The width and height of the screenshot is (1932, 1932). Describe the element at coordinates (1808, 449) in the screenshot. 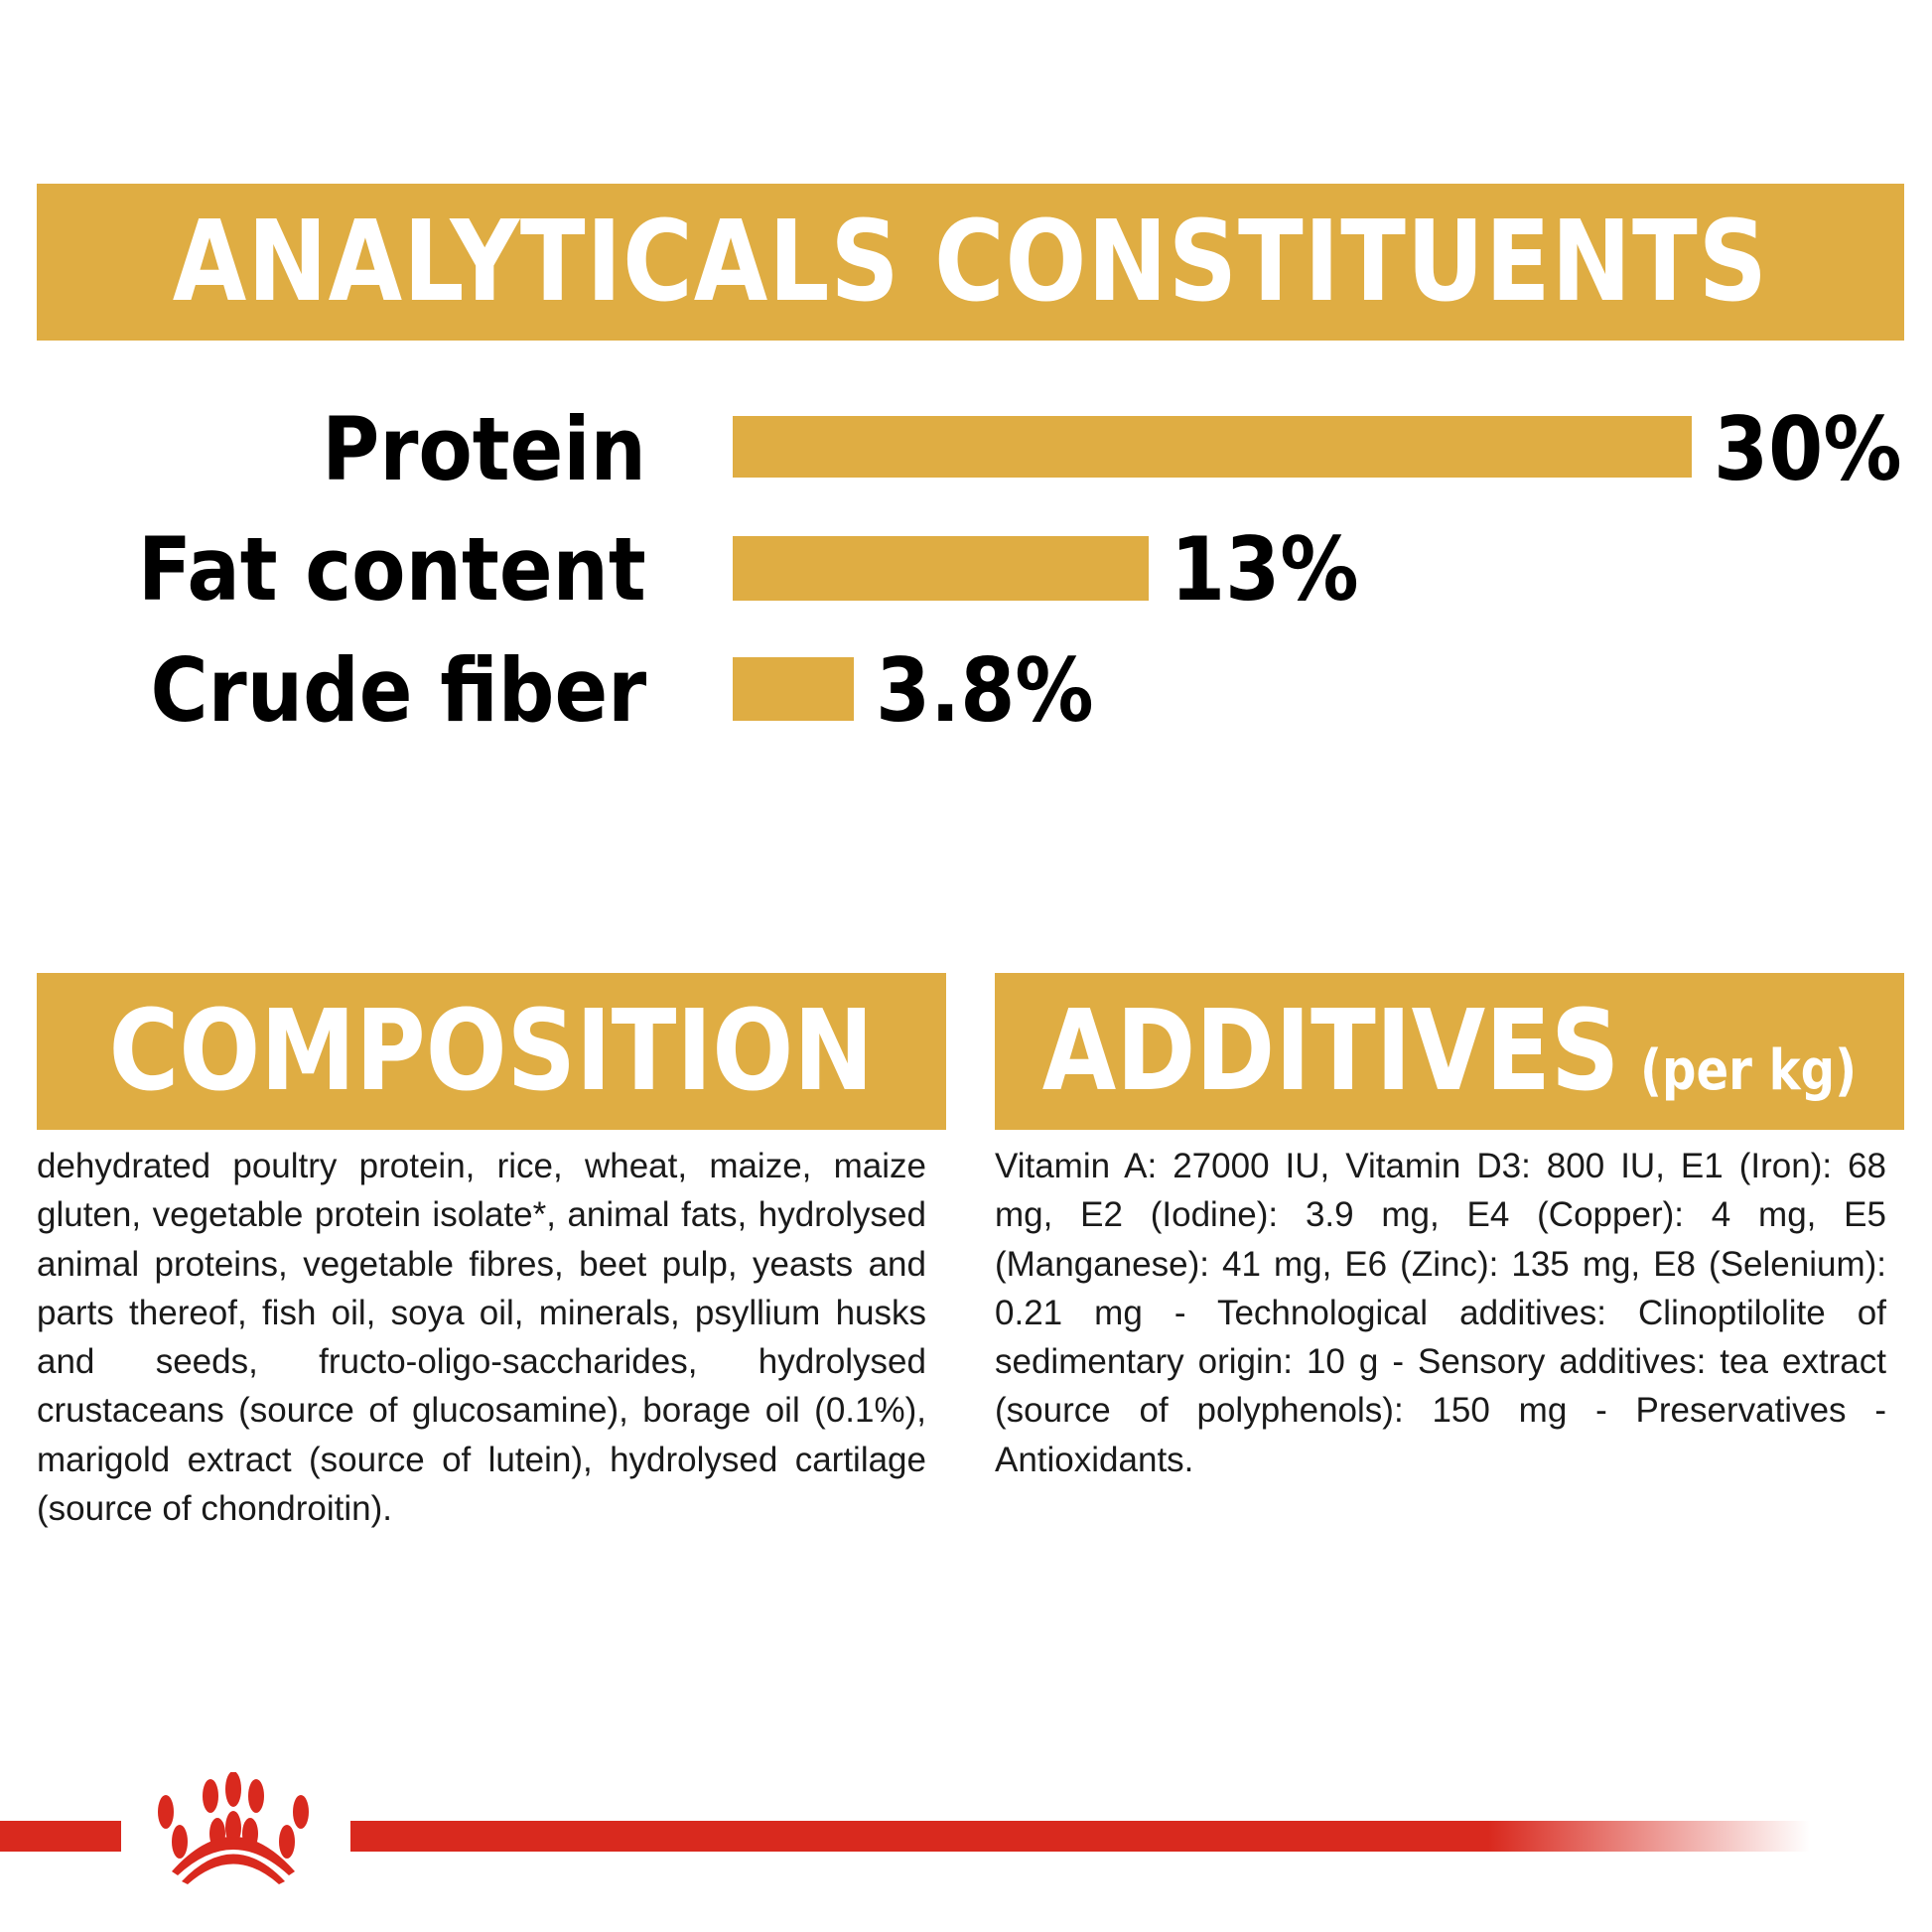

I see `value-protein: 30%` at that location.